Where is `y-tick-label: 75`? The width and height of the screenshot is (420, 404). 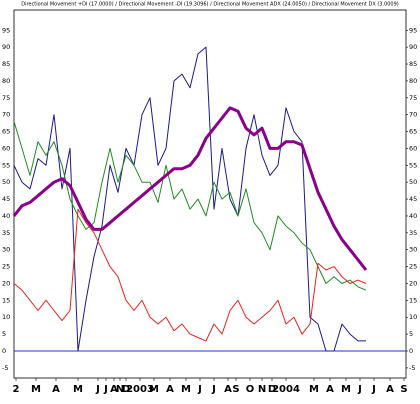 y-tick-label: 75 is located at coordinates (6, 98).